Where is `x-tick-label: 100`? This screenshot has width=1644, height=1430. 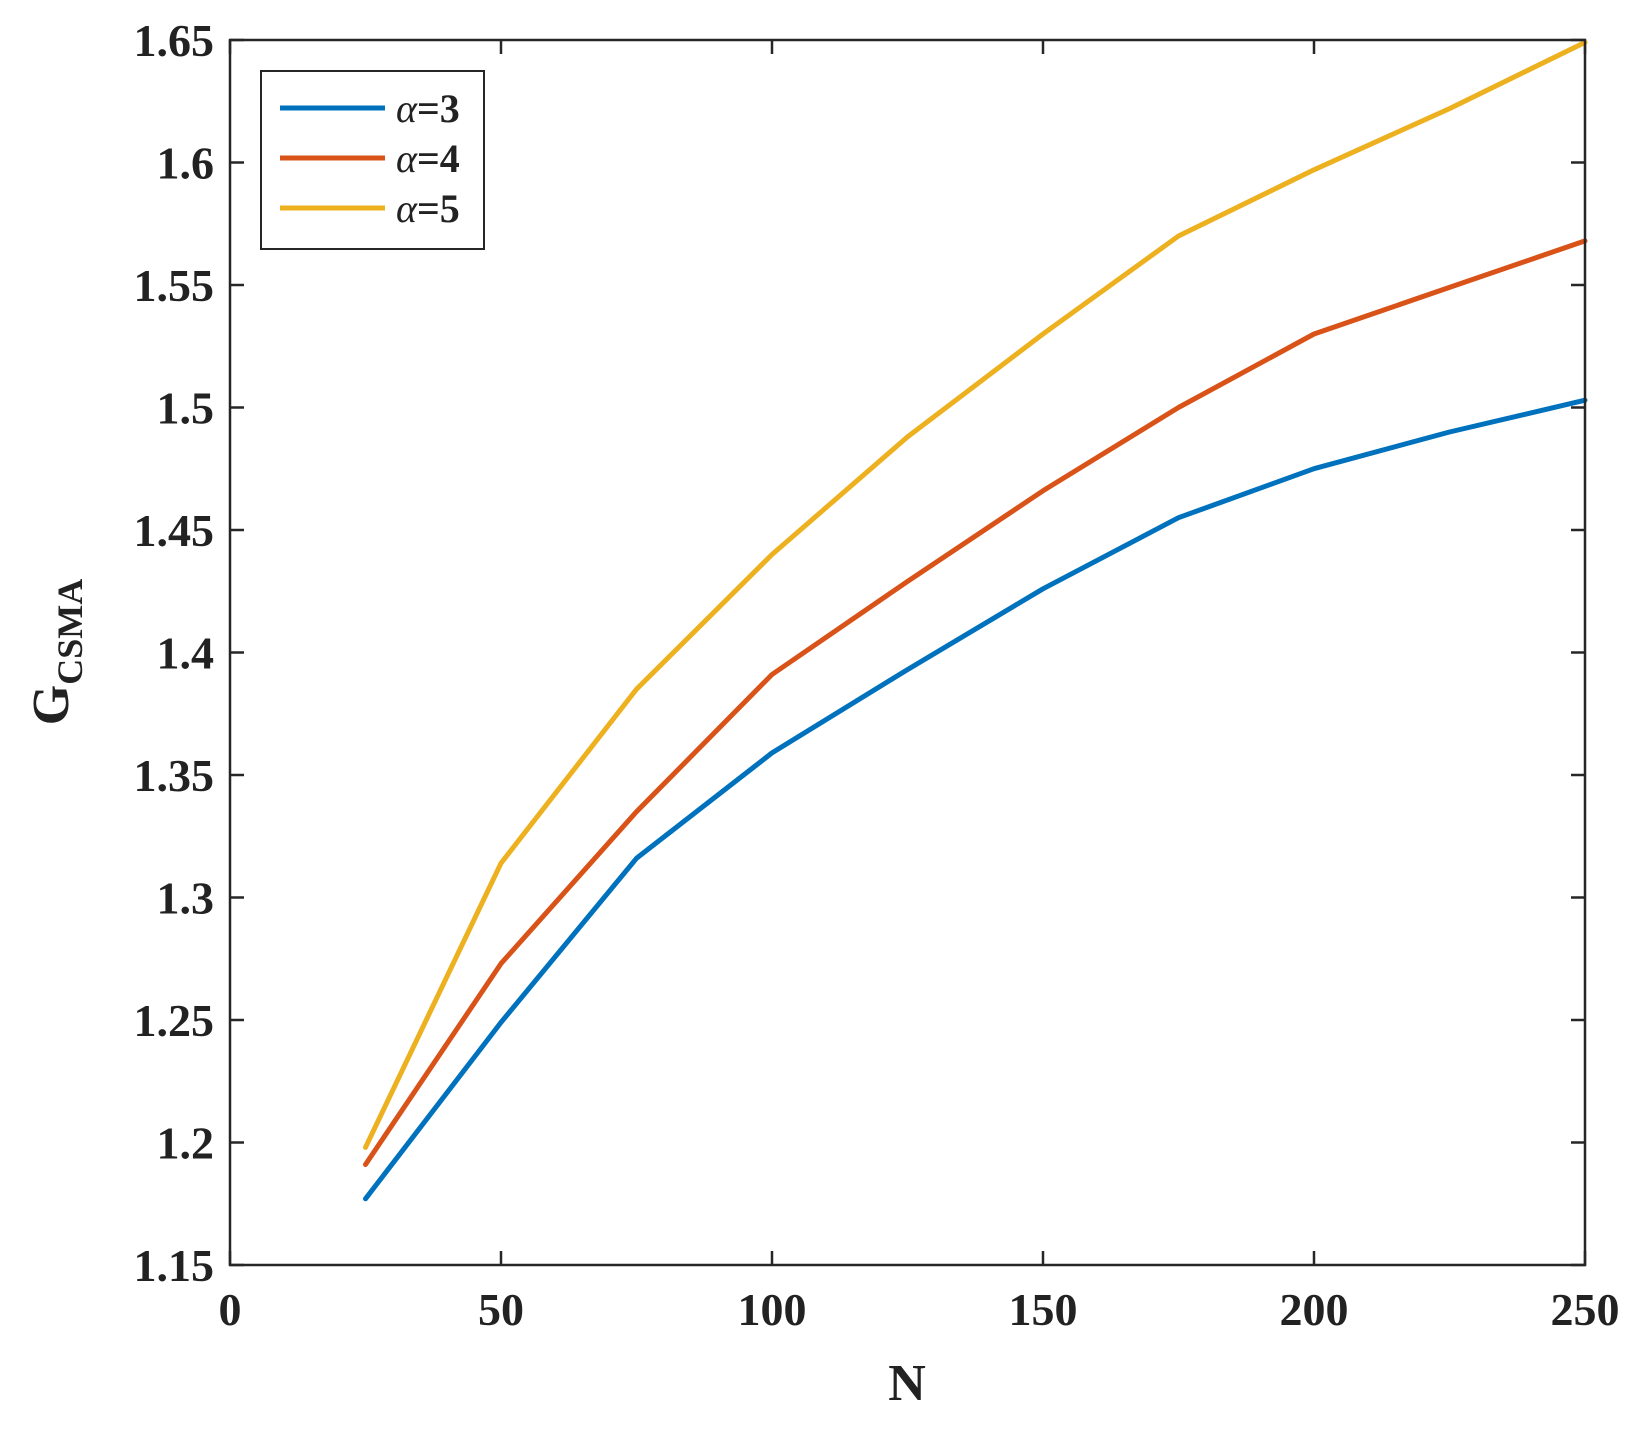 x-tick-label: 100 is located at coordinates (772, 1309).